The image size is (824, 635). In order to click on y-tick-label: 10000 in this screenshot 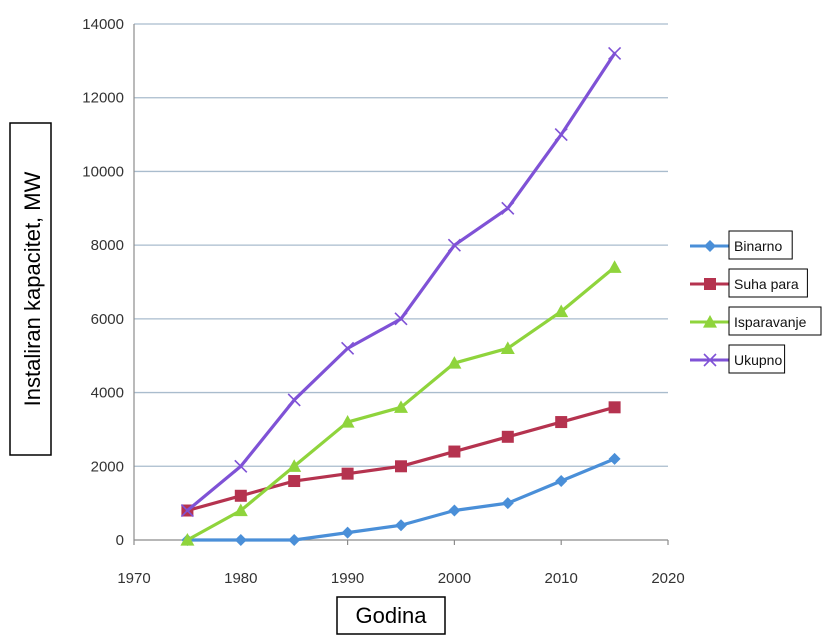, I will do `click(103, 171)`.